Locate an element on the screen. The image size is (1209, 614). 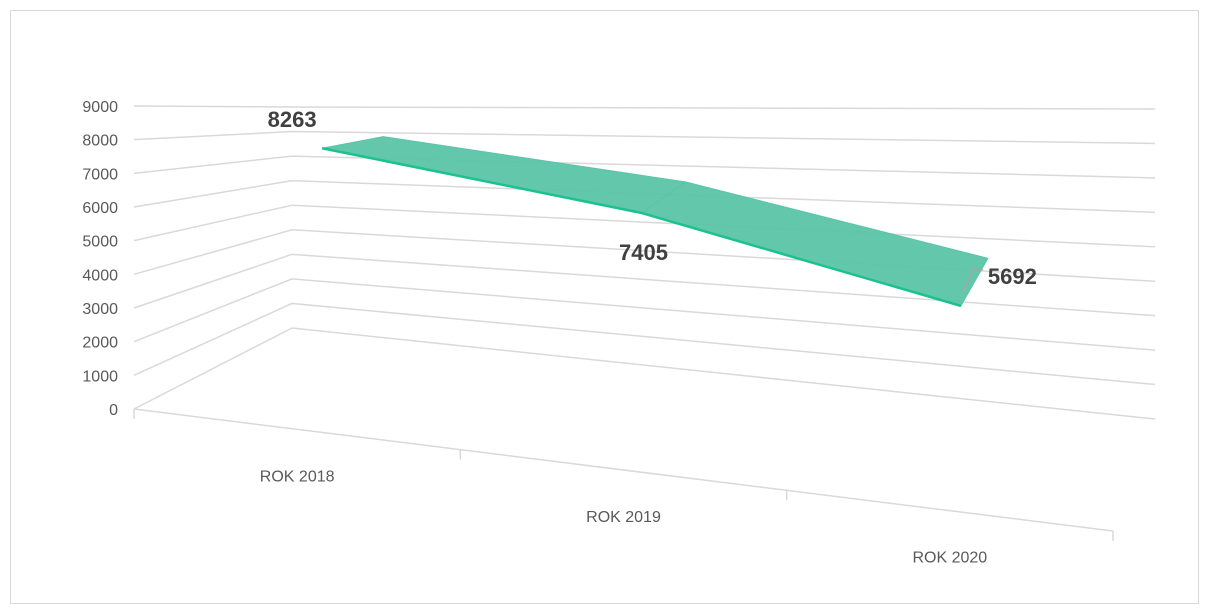
y-tick-label: 2000 is located at coordinates (100, 343).